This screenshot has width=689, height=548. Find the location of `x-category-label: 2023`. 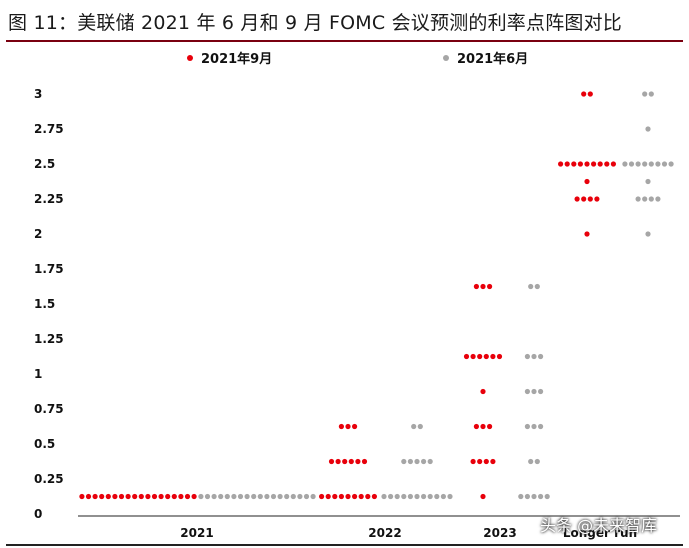

x-category-label: 2023 is located at coordinates (499, 533).